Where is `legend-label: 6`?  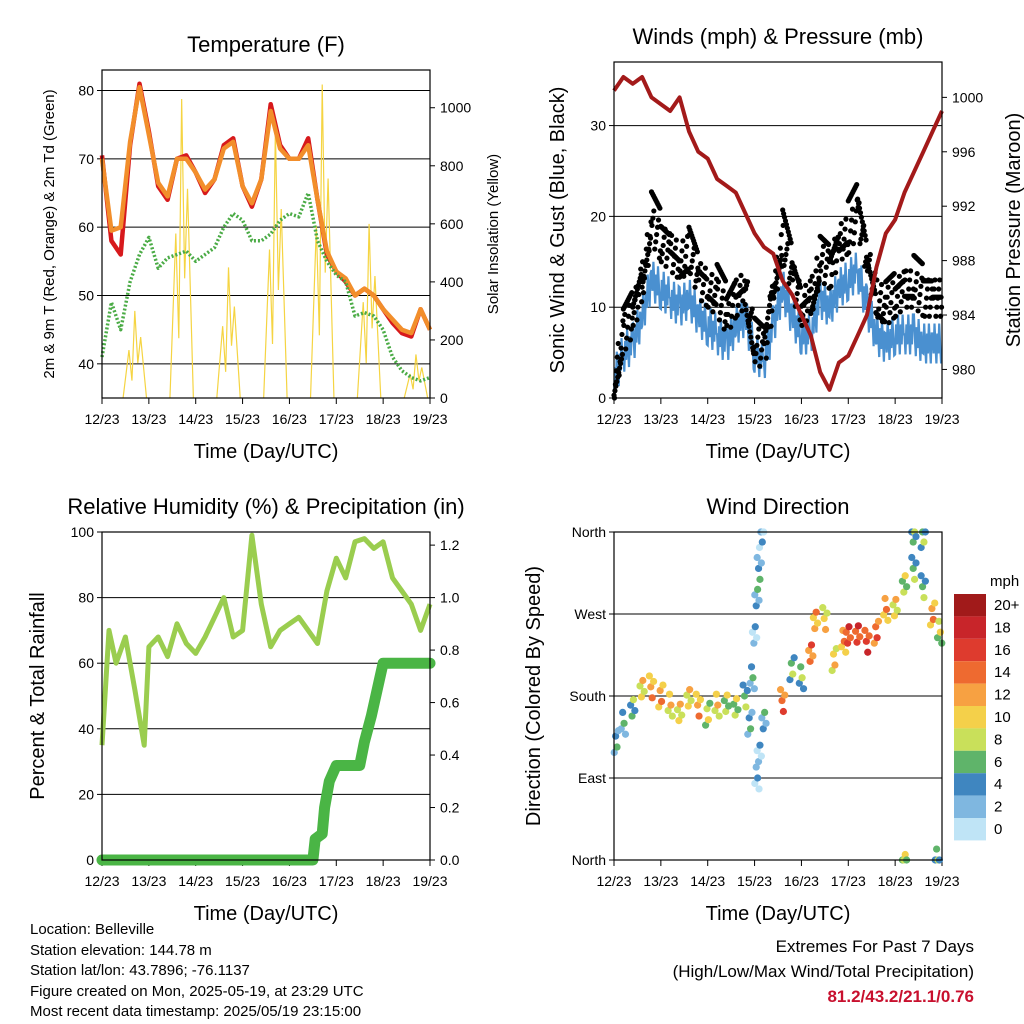 legend-label: 6 is located at coordinates (998, 762).